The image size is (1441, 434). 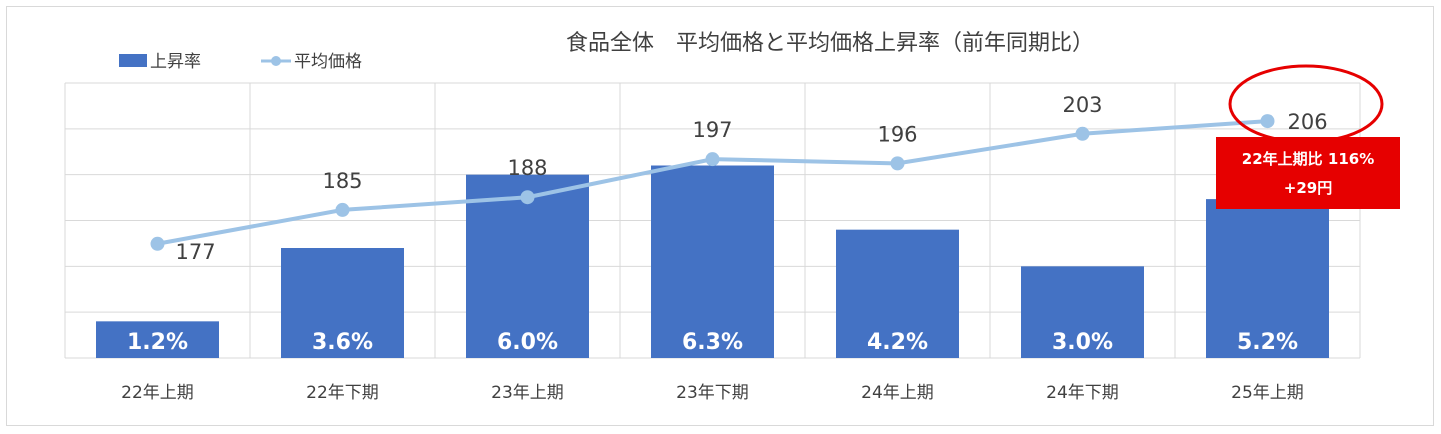 What do you see at coordinates (1082, 105) in the screenshot?
I see `line-data-label: 203` at bounding box center [1082, 105].